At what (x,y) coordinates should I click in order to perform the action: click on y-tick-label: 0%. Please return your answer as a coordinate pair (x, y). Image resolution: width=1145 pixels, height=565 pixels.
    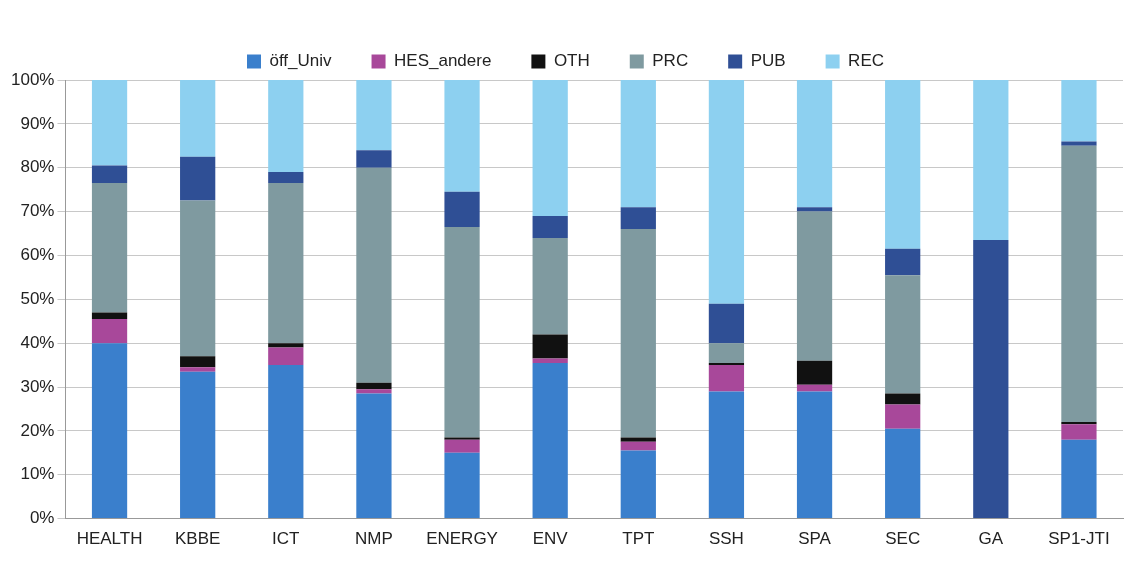
    Looking at the image, I should click on (42, 518).